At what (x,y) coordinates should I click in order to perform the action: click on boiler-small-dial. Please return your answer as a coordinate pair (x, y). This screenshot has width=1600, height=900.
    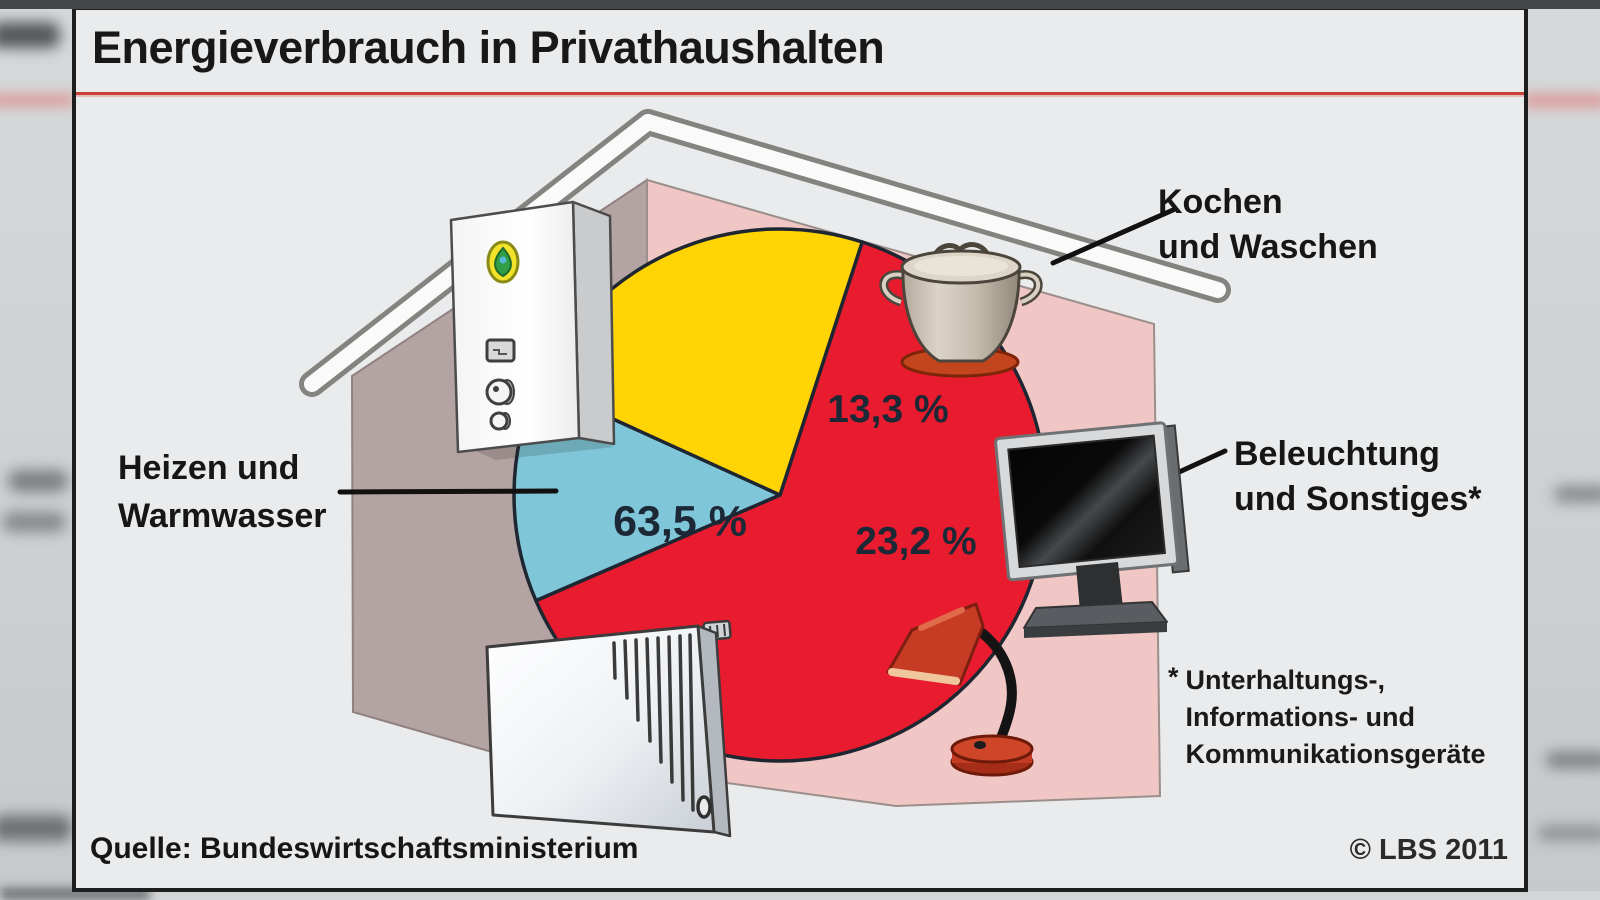
    Looking at the image, I should click on (499, 421).